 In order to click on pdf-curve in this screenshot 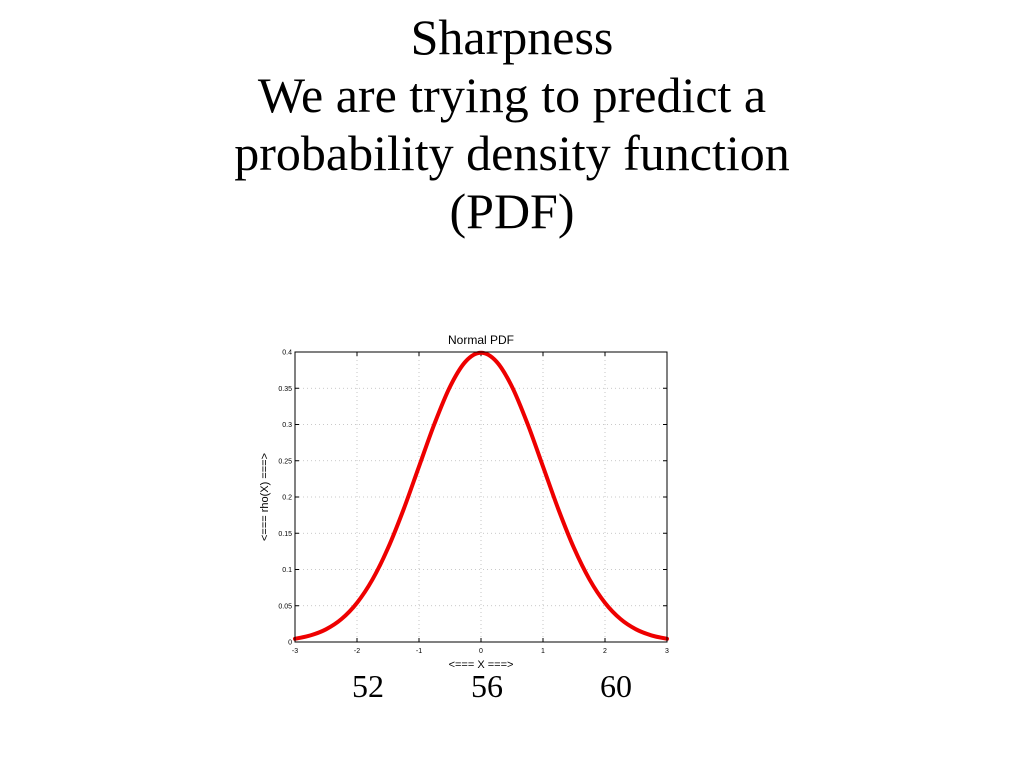, I will do `click(481, 495)`.